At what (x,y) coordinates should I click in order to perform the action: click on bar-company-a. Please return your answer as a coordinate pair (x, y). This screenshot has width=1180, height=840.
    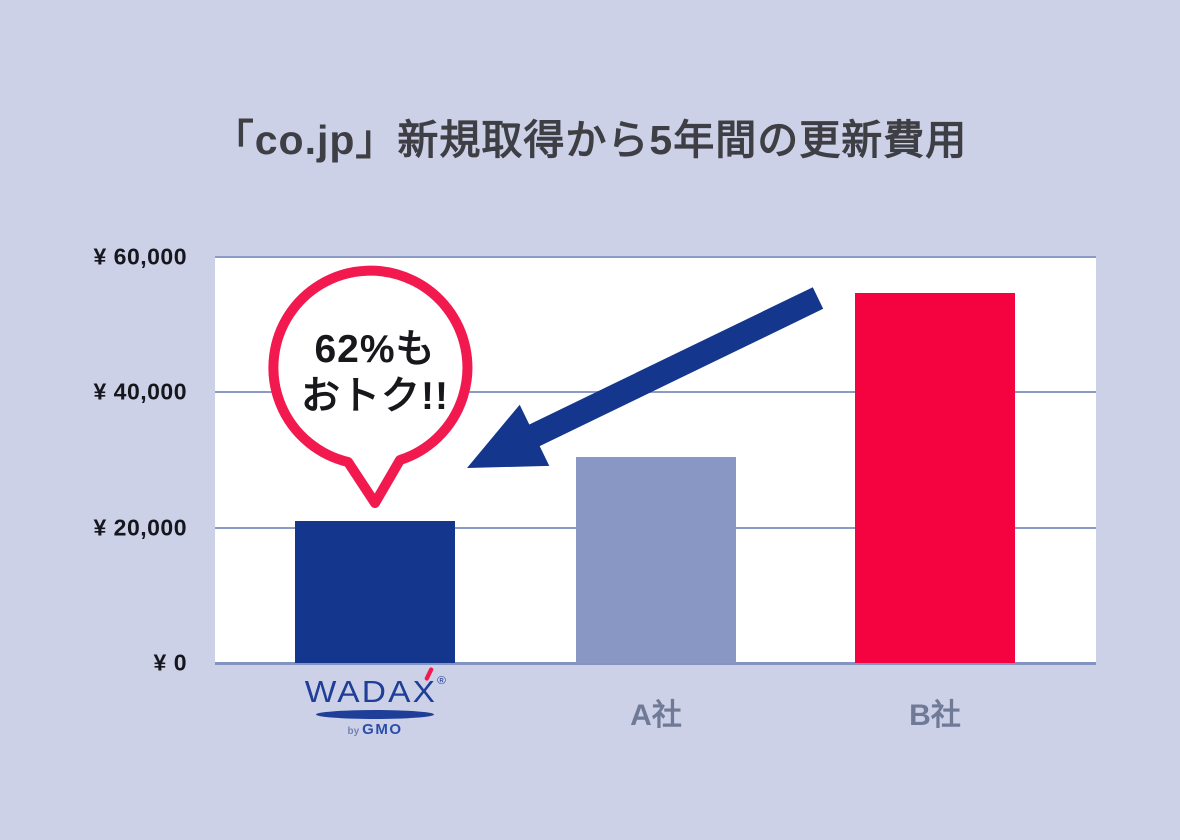
    Looking at the image, I should click on (656, 559).